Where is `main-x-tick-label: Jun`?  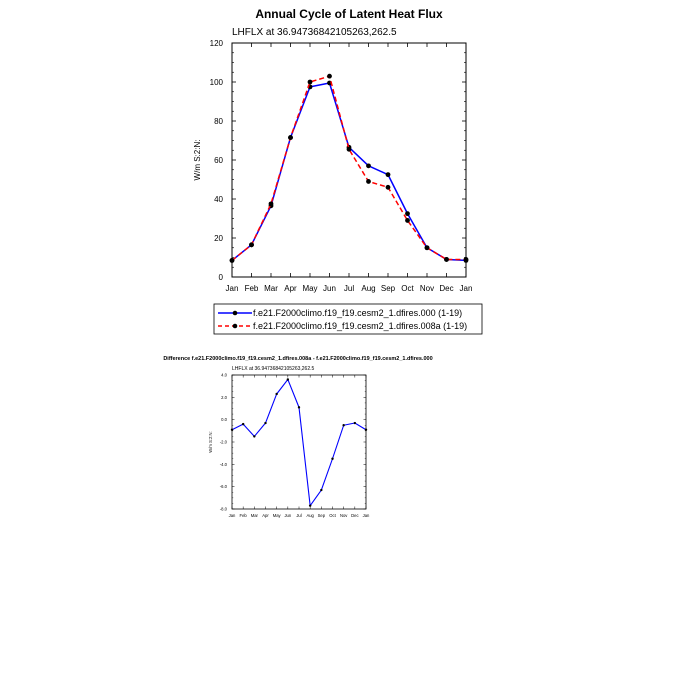
main-x-tick-label: Jun is located at coordinates (329, 288).